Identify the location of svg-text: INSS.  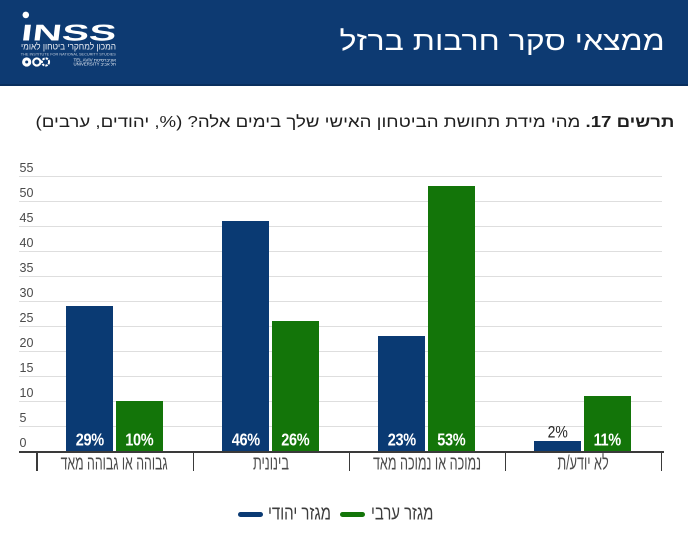
(69, 33).